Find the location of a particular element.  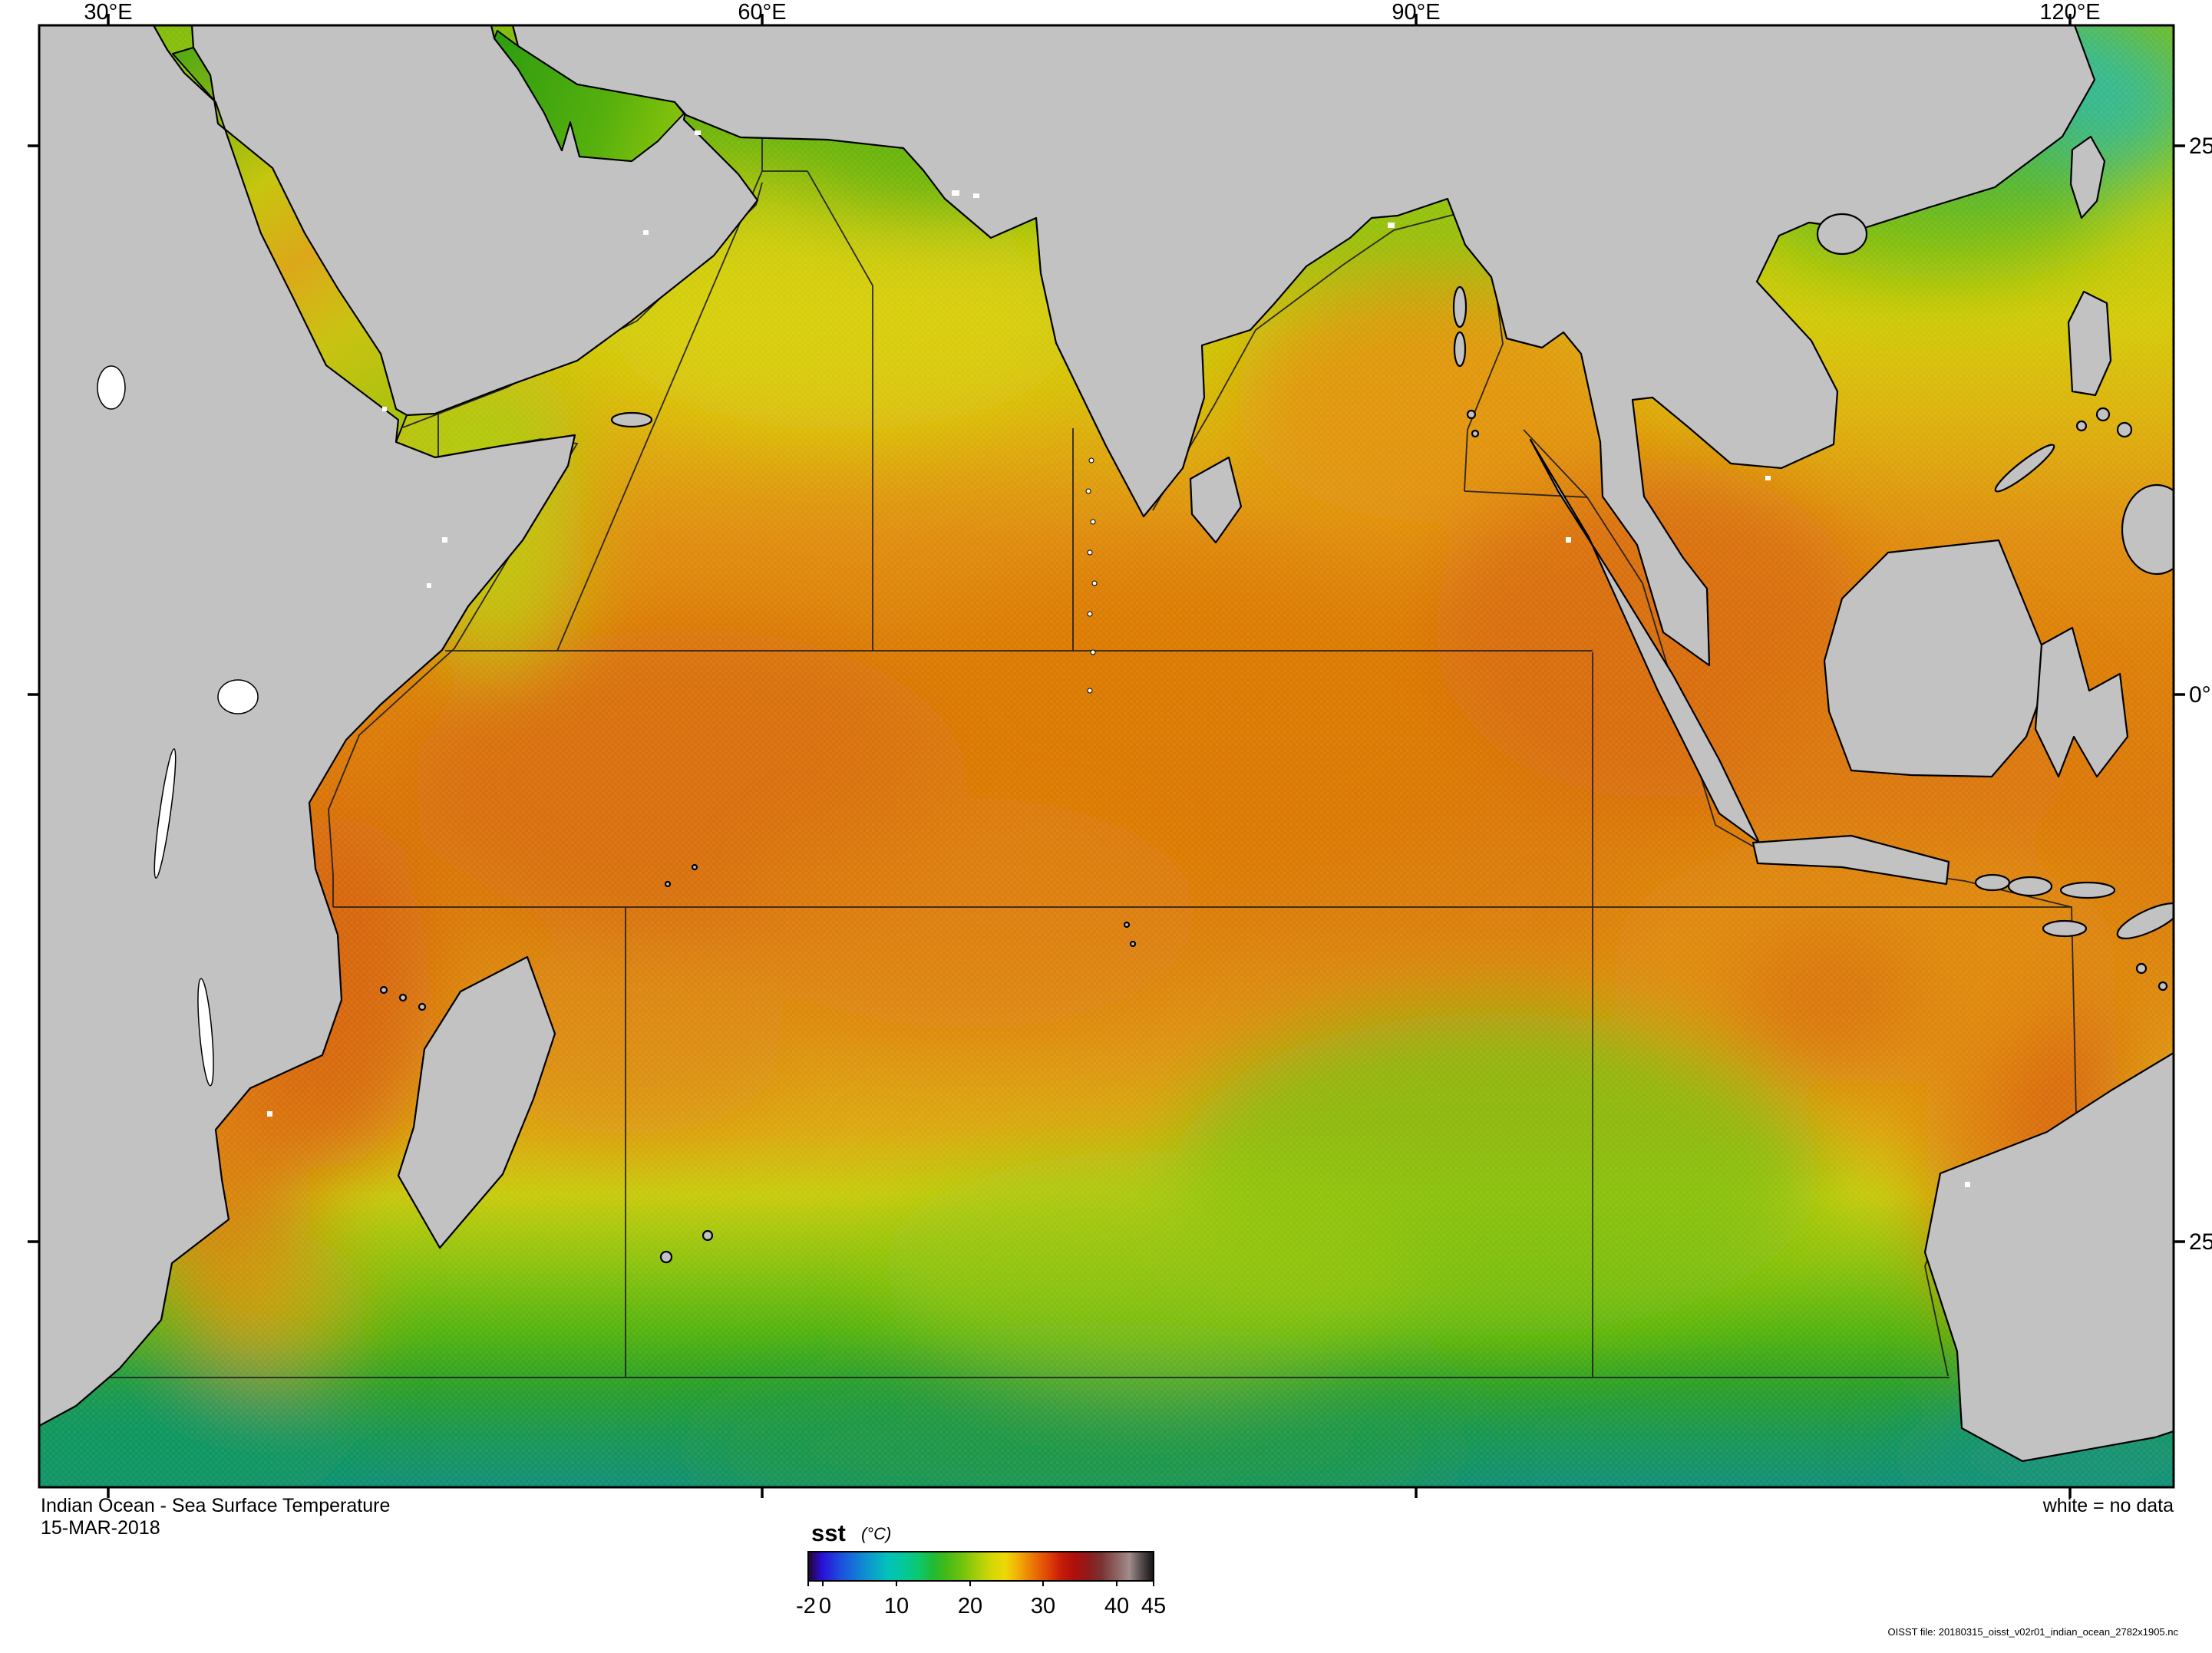

land-palawan is located at coordinates (2024, 468).